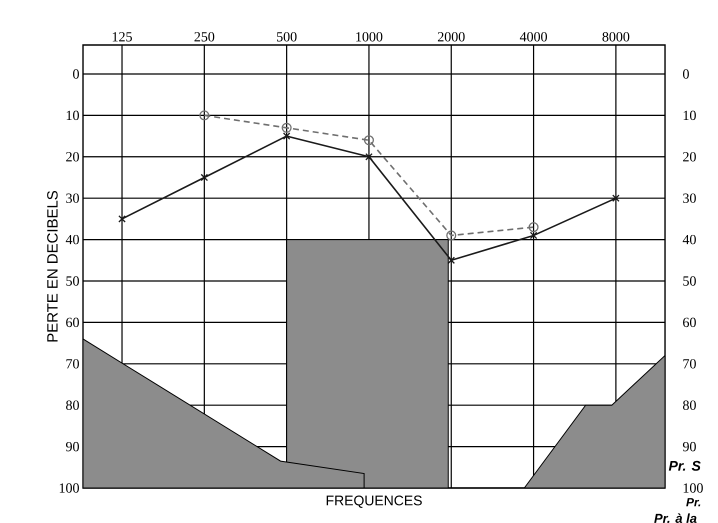  I want to click on x-tick-label: 500, so click(286, 37).